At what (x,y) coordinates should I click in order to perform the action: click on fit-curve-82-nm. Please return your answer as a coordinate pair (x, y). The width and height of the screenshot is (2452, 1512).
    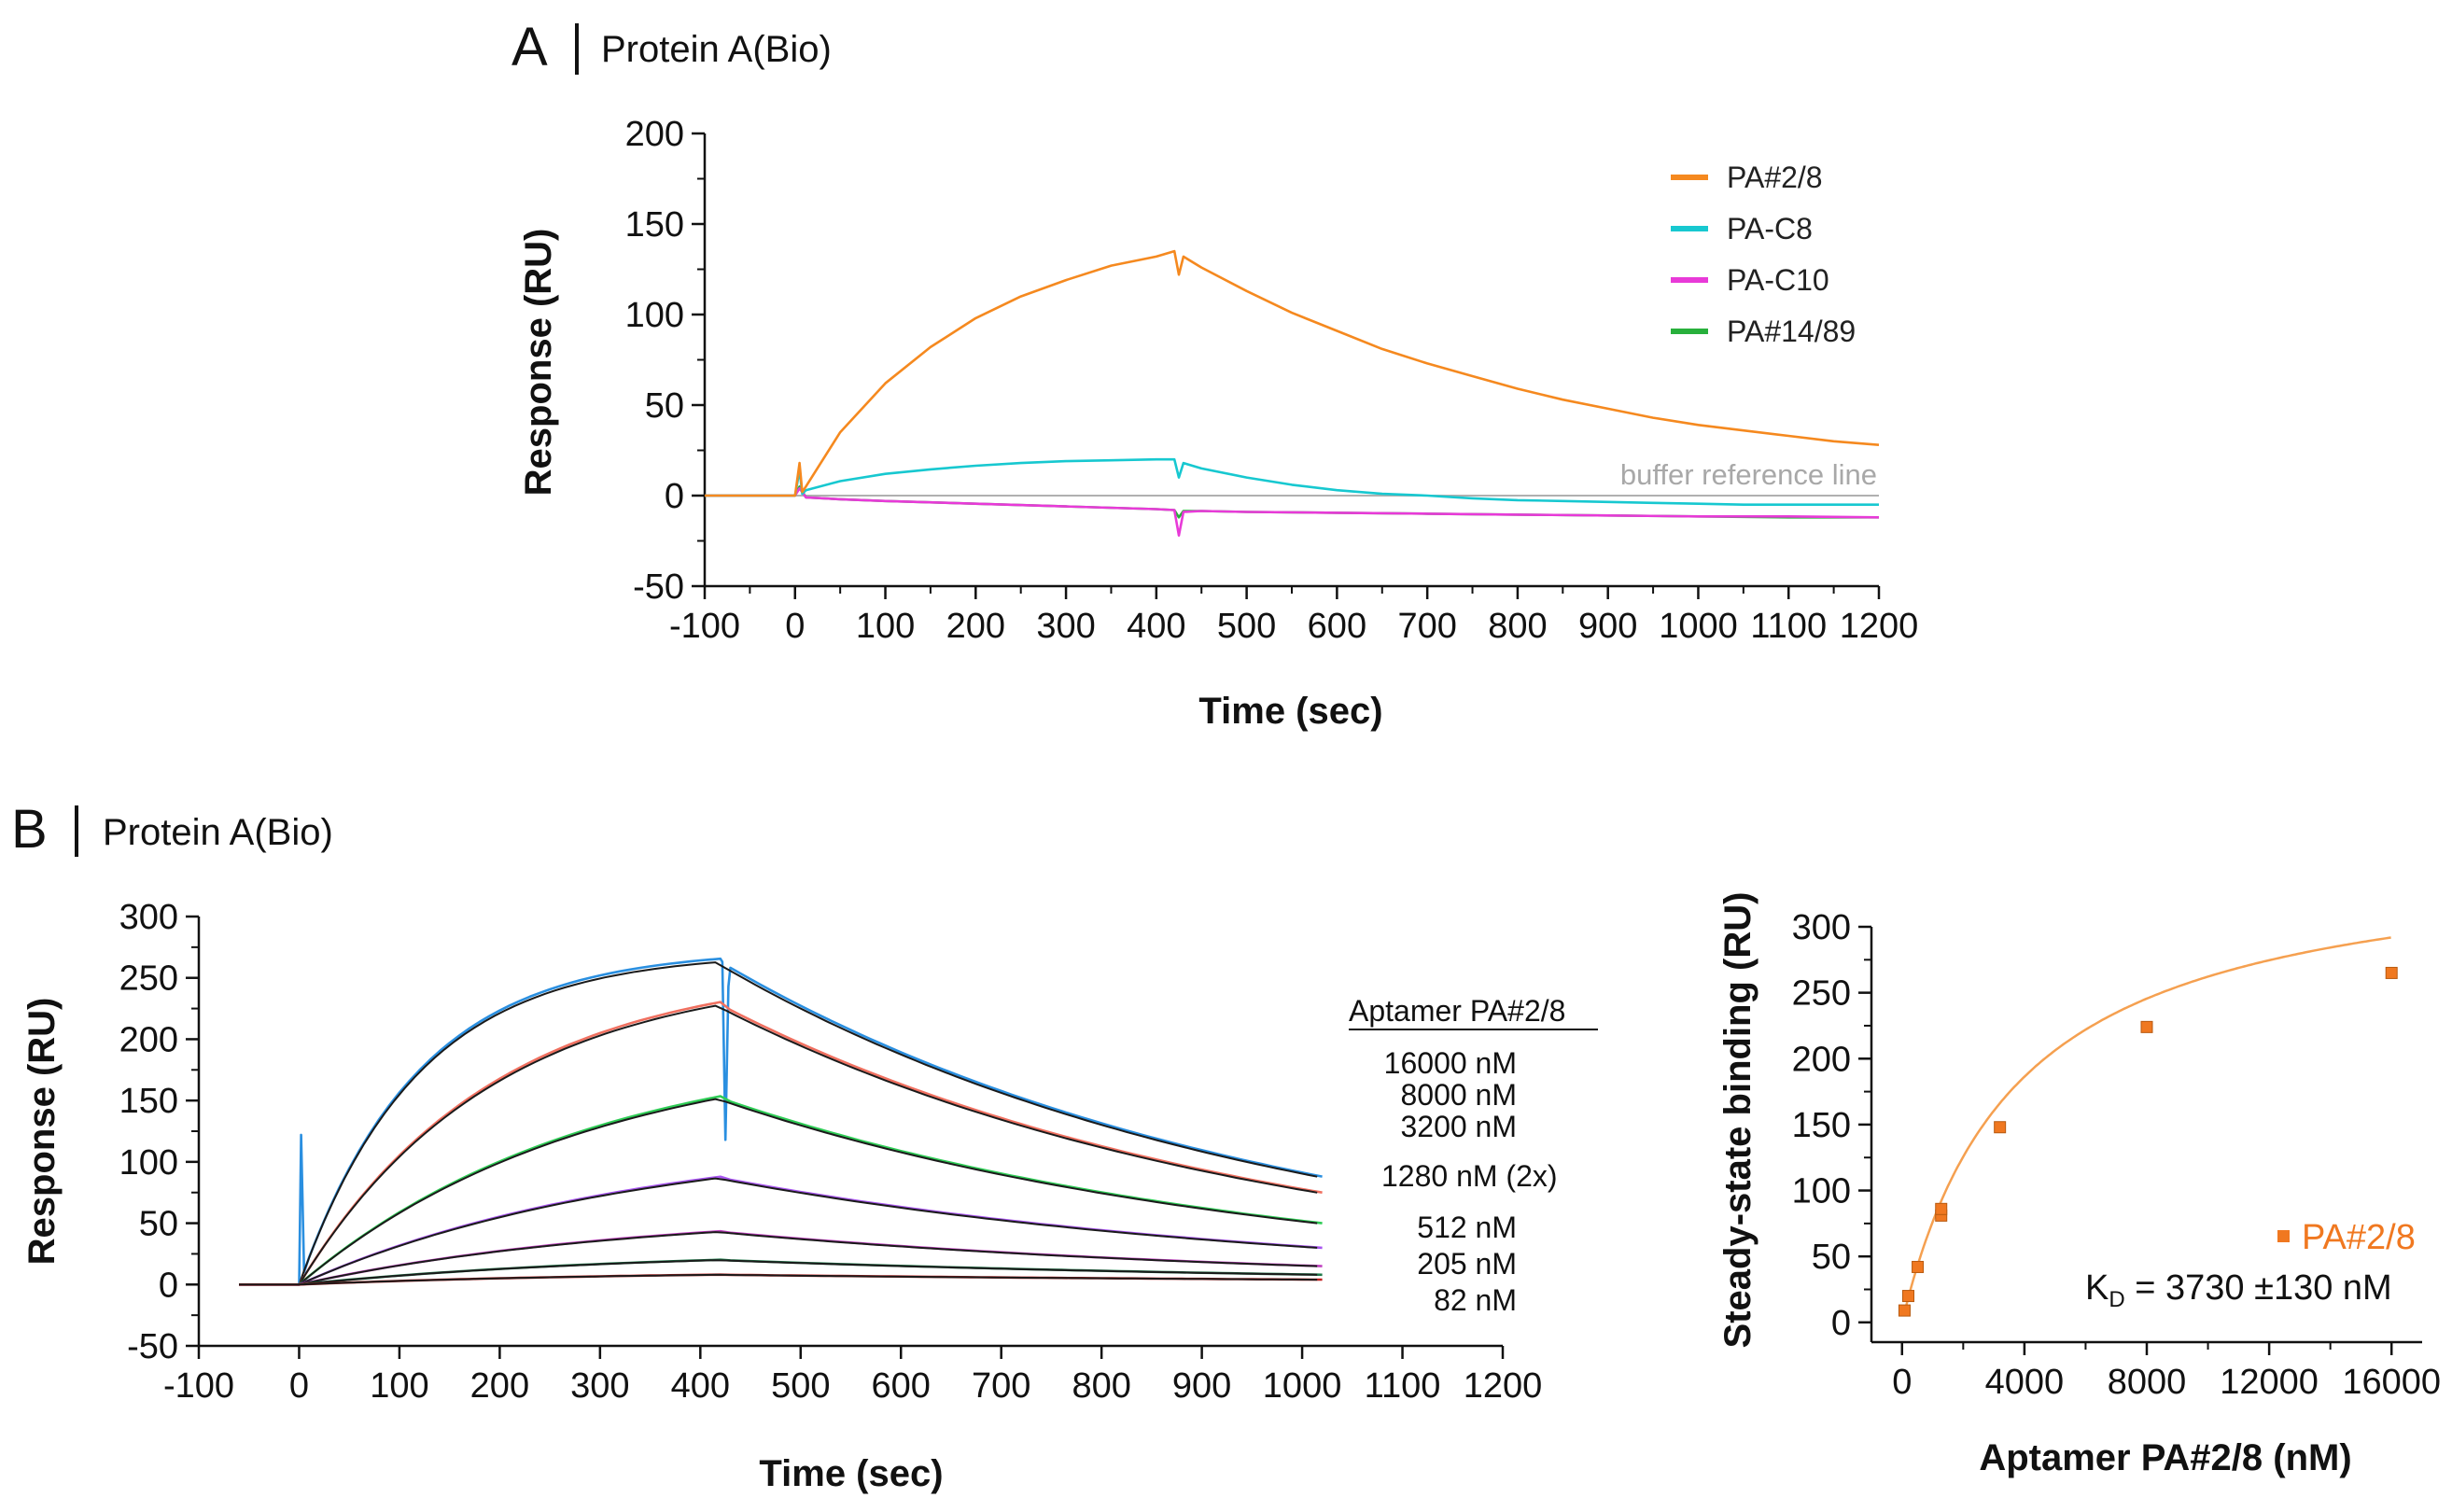
    Looking at the image, I should click on (778, 1279).